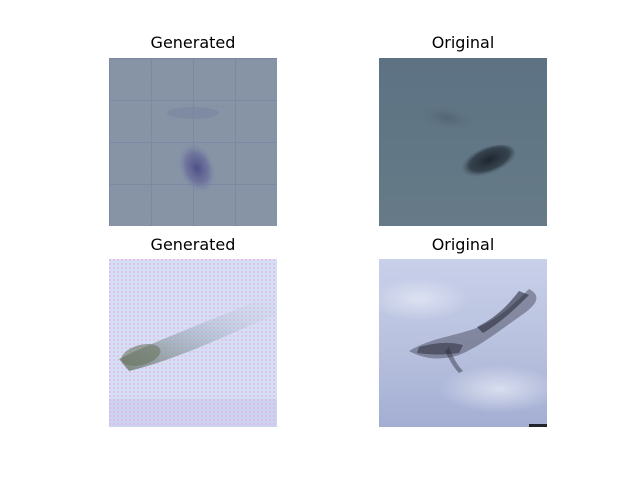 The image size is (640, 480). Describe the element at coordinates (193, 142) in the screenshot. I see `generated-image-top-left` at that location.